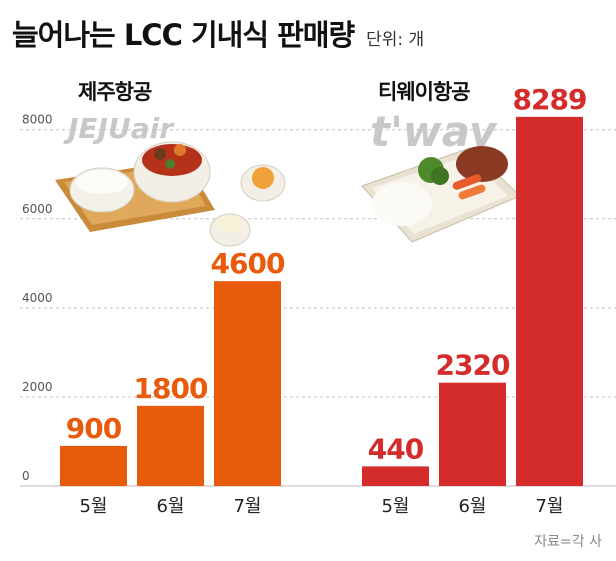 The width and height of the screenshot is (616, 561). I want to click on chart-title: 늘어나는 LCC 기내식 판매량, so click(183, 35).